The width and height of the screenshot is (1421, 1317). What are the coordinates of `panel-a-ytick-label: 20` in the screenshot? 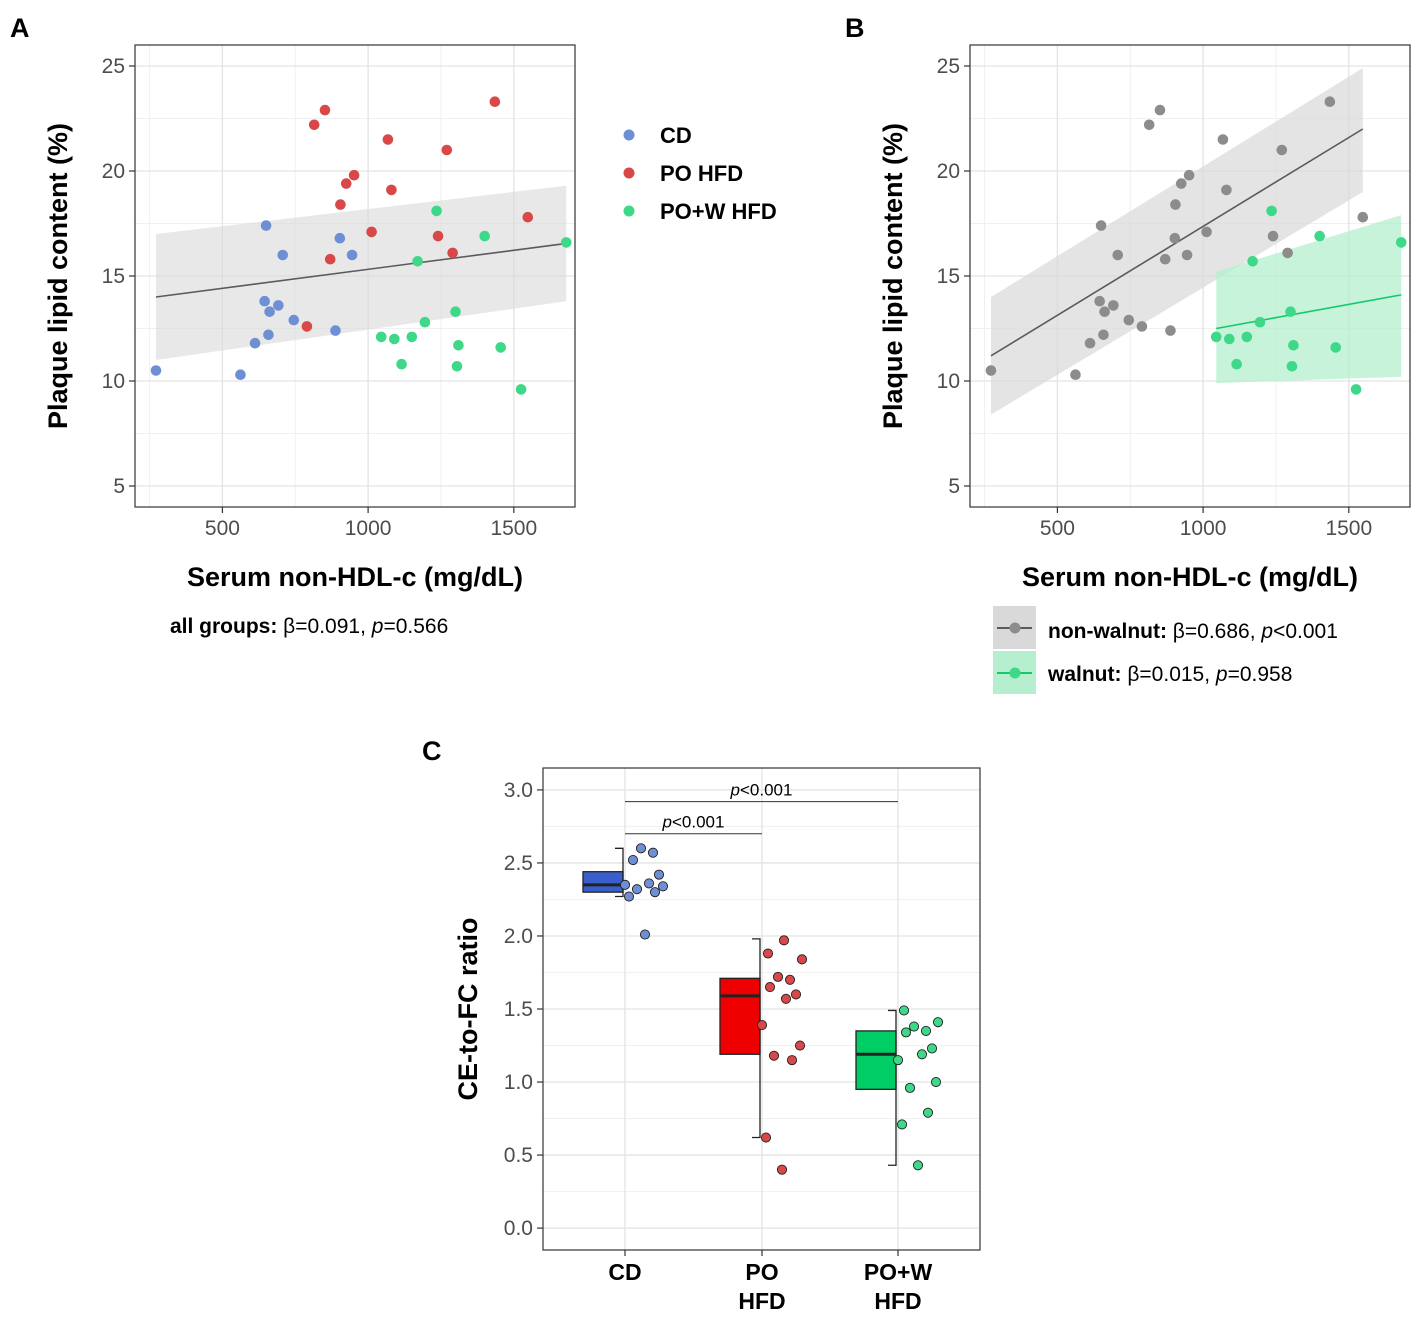 It's located at (113, 171).